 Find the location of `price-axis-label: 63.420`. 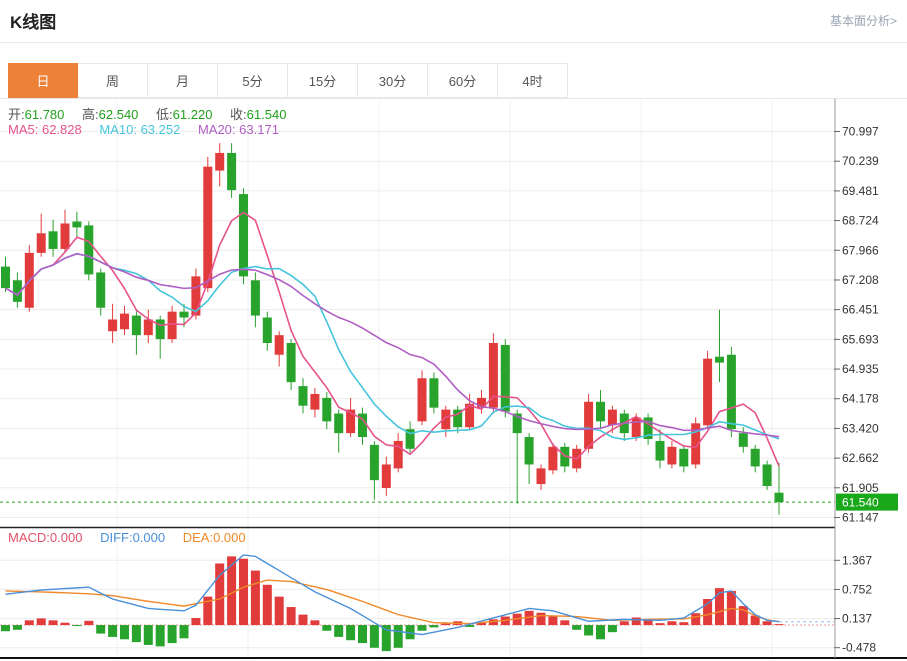

price-axis-label: 63.420 is located at coordinates (860, 428).